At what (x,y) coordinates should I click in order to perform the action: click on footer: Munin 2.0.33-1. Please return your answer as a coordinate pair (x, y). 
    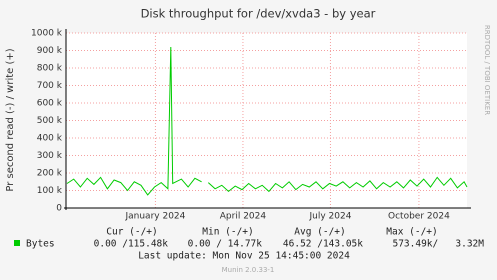
    Looking at the image, I should click on (248, 270).